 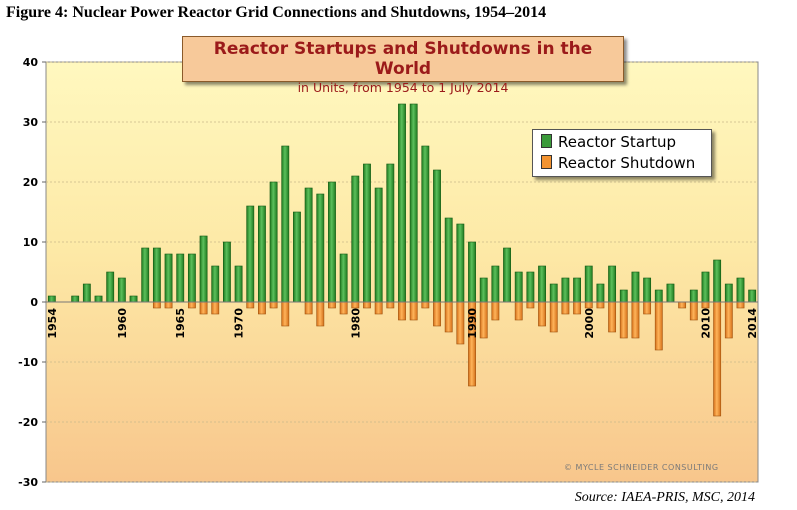 What do you see at coordinates (390, 233) in the screenshot?
I see `bar-startup-1983` at bounding box center [390, 233].